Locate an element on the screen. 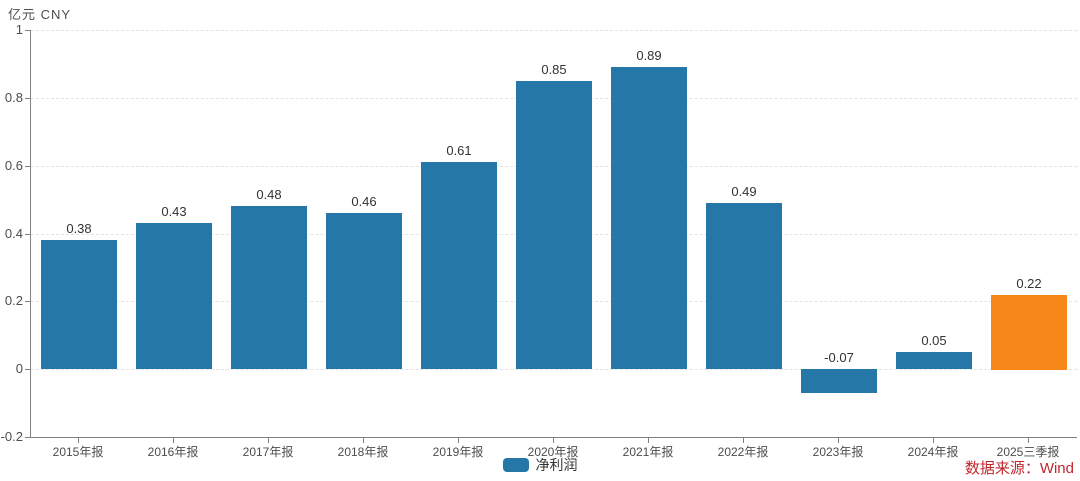 The width and height of the screenshot is (1080, 481). source-note: 数据来源：Wind is located at coordinates (1019, 468).